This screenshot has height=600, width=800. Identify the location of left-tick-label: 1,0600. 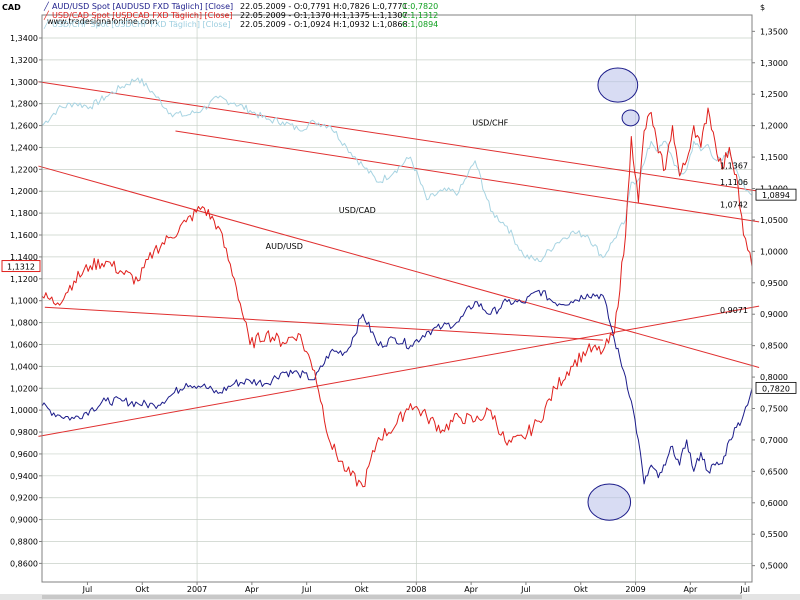
(24, 344).